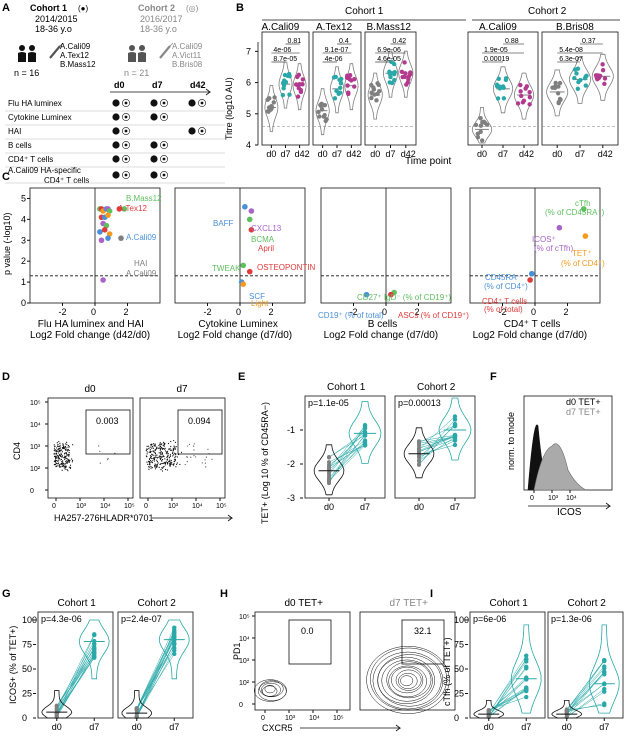  Describe the element at coordinates (583, 203) in the screenshot. I see `c-annotation: cTfh` at that location.